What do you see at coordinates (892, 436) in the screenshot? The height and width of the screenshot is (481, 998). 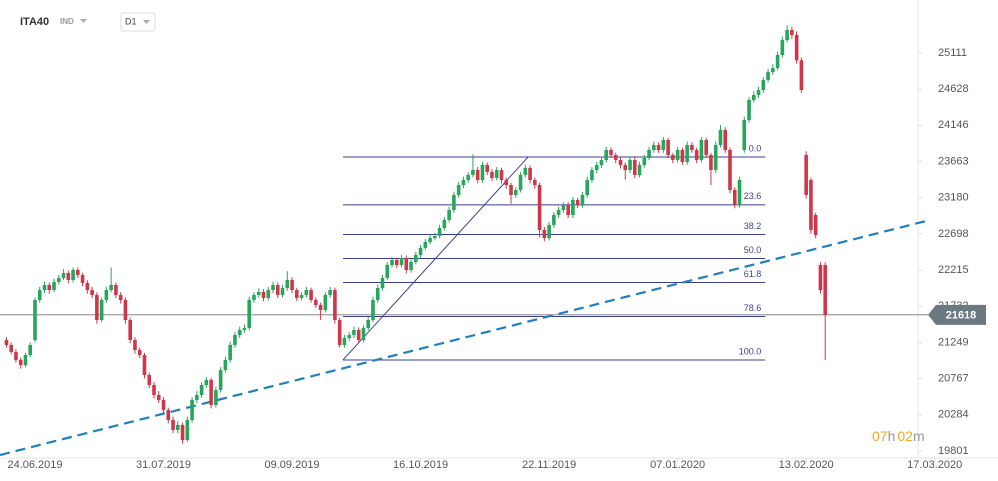 I see `countdown-h: h` at bounding box center [892, 436].